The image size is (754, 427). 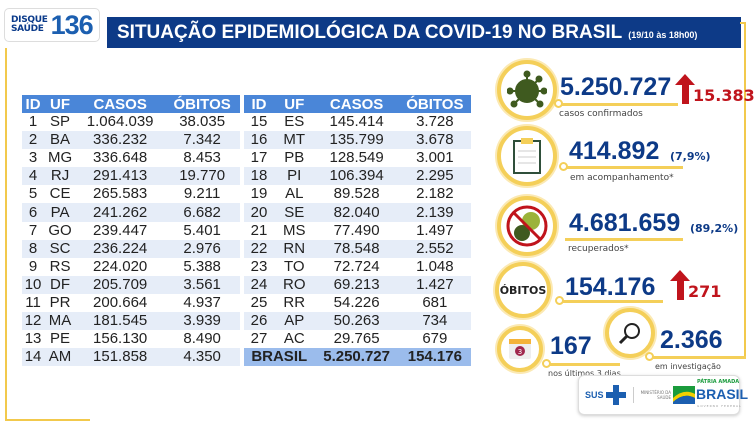 I want to click on cell-uf: PE, so click(x=60, y=339).